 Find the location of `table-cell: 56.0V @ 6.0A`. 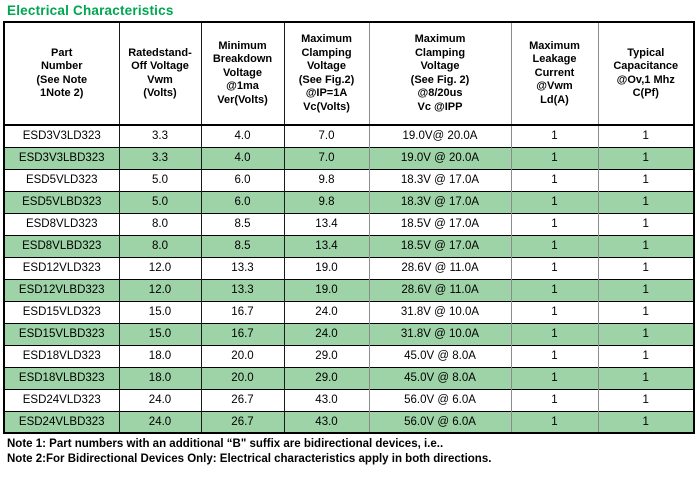

table-cell: 56.0V @ 6.0A is located at coordinates (439, 421).